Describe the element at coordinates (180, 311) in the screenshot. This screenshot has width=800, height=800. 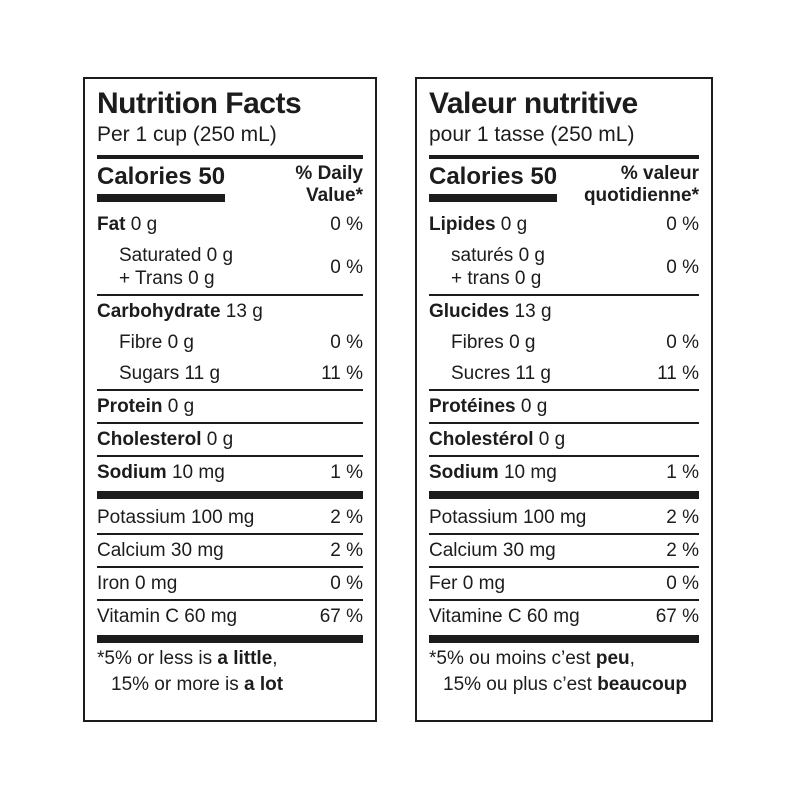
I see `nutrient-label: Carbohydrate 13 g` at that location.